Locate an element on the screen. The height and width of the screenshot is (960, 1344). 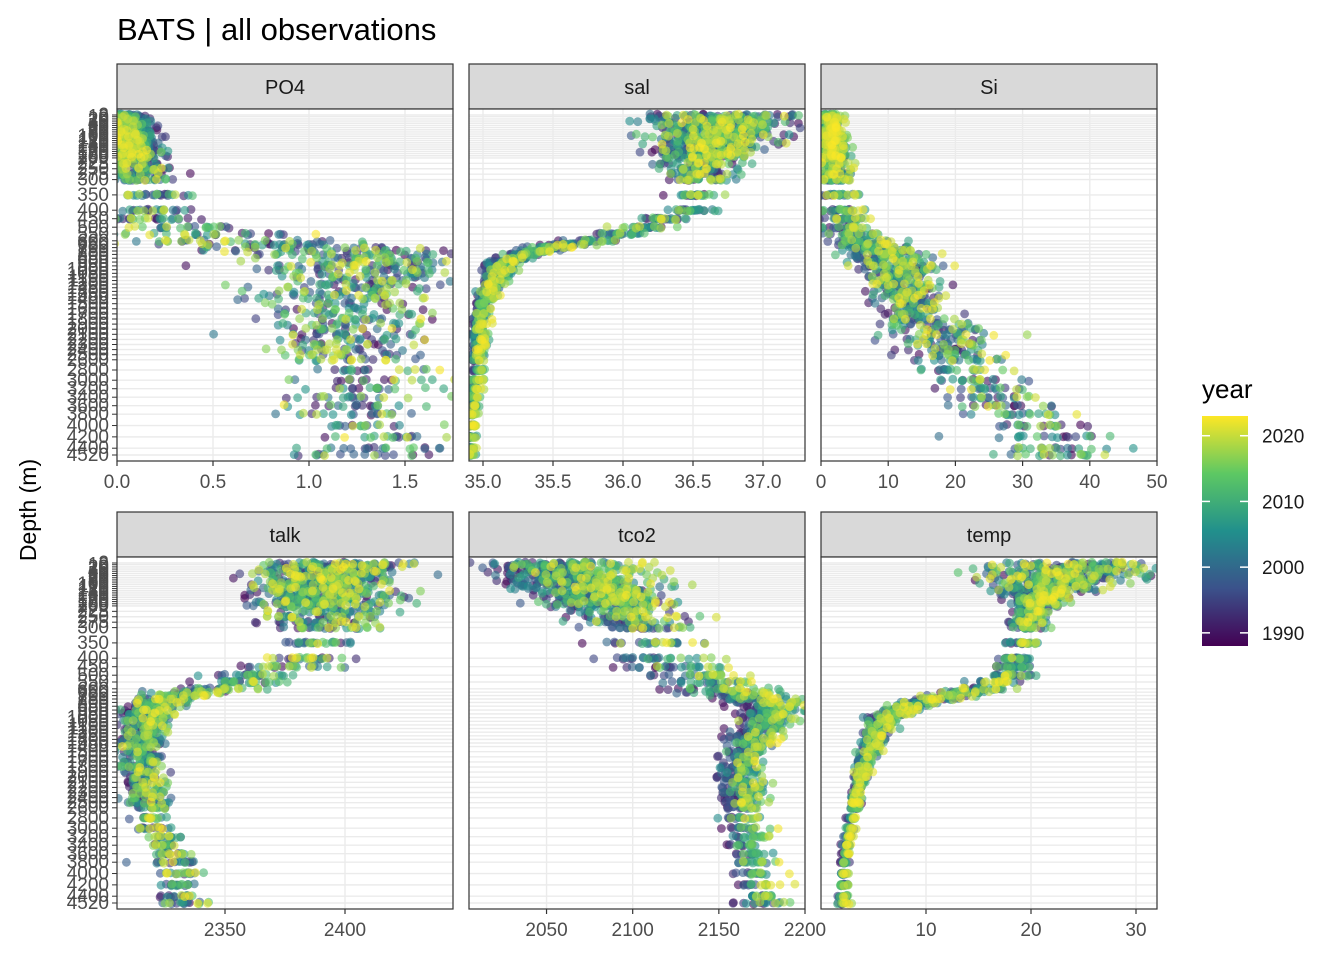
y-tick-label: 1050 is located at coordinates (88, 273).